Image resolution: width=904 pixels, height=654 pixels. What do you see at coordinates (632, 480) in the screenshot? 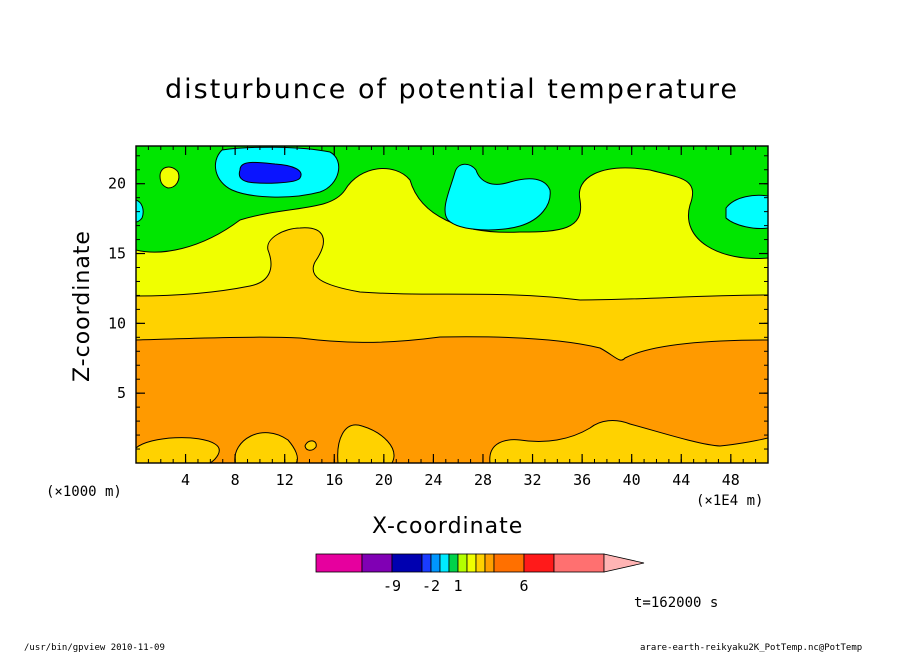
I see `x-tick-label: 40` at bounding box center [632, 480].